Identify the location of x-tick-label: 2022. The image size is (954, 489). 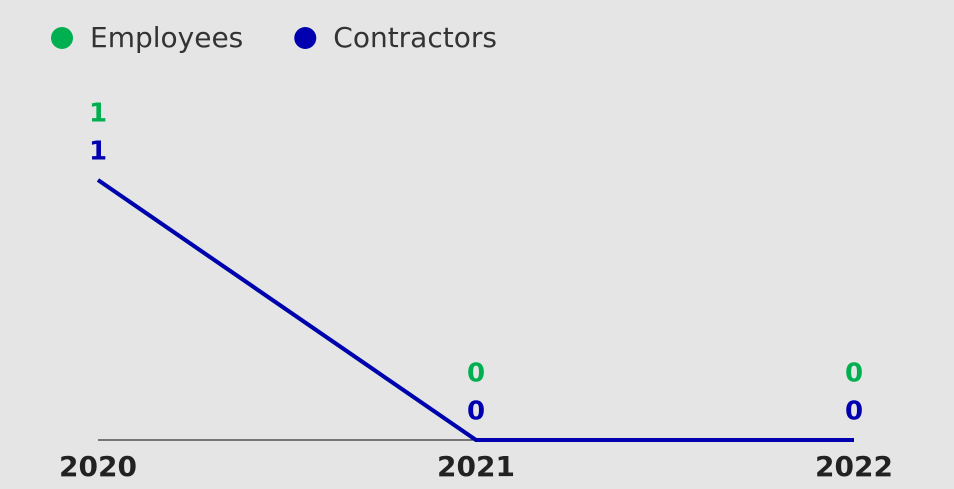
(854, 466).